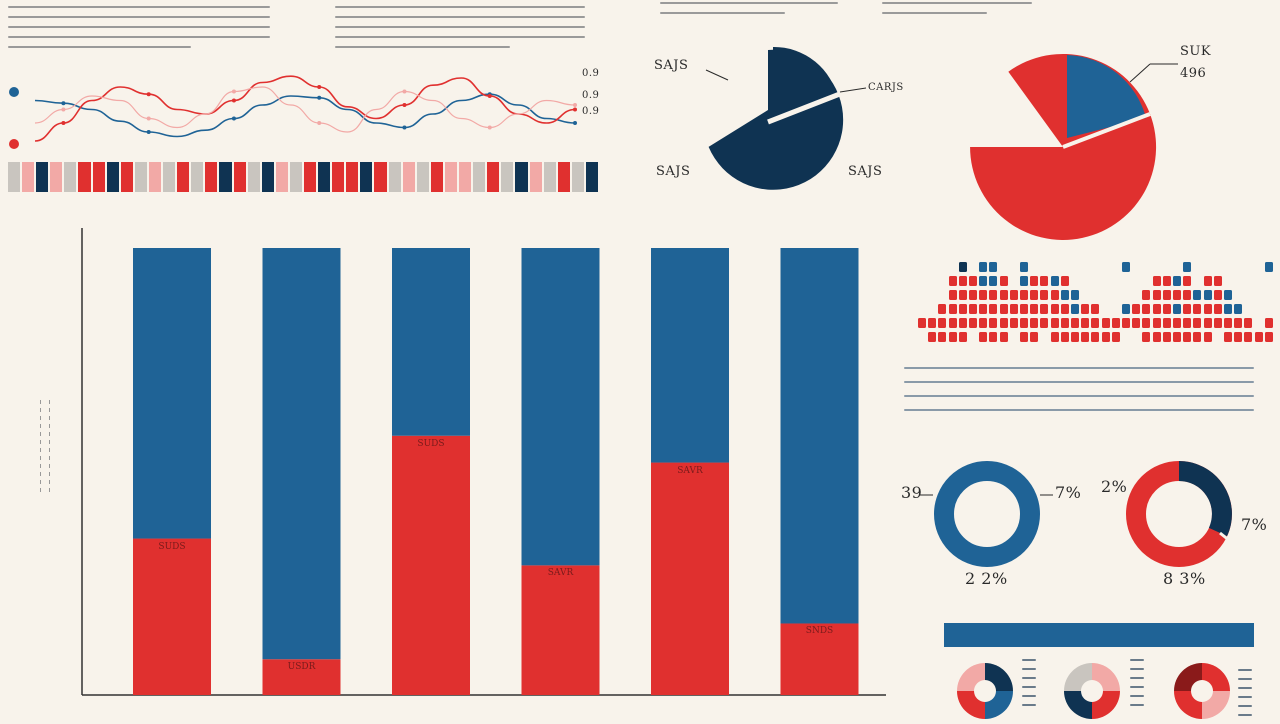 This screenshot has height=724, width=1280. I want to click on pie-dark-chart: SAJS CARJS SAJS SAJS, so click(780, 125).